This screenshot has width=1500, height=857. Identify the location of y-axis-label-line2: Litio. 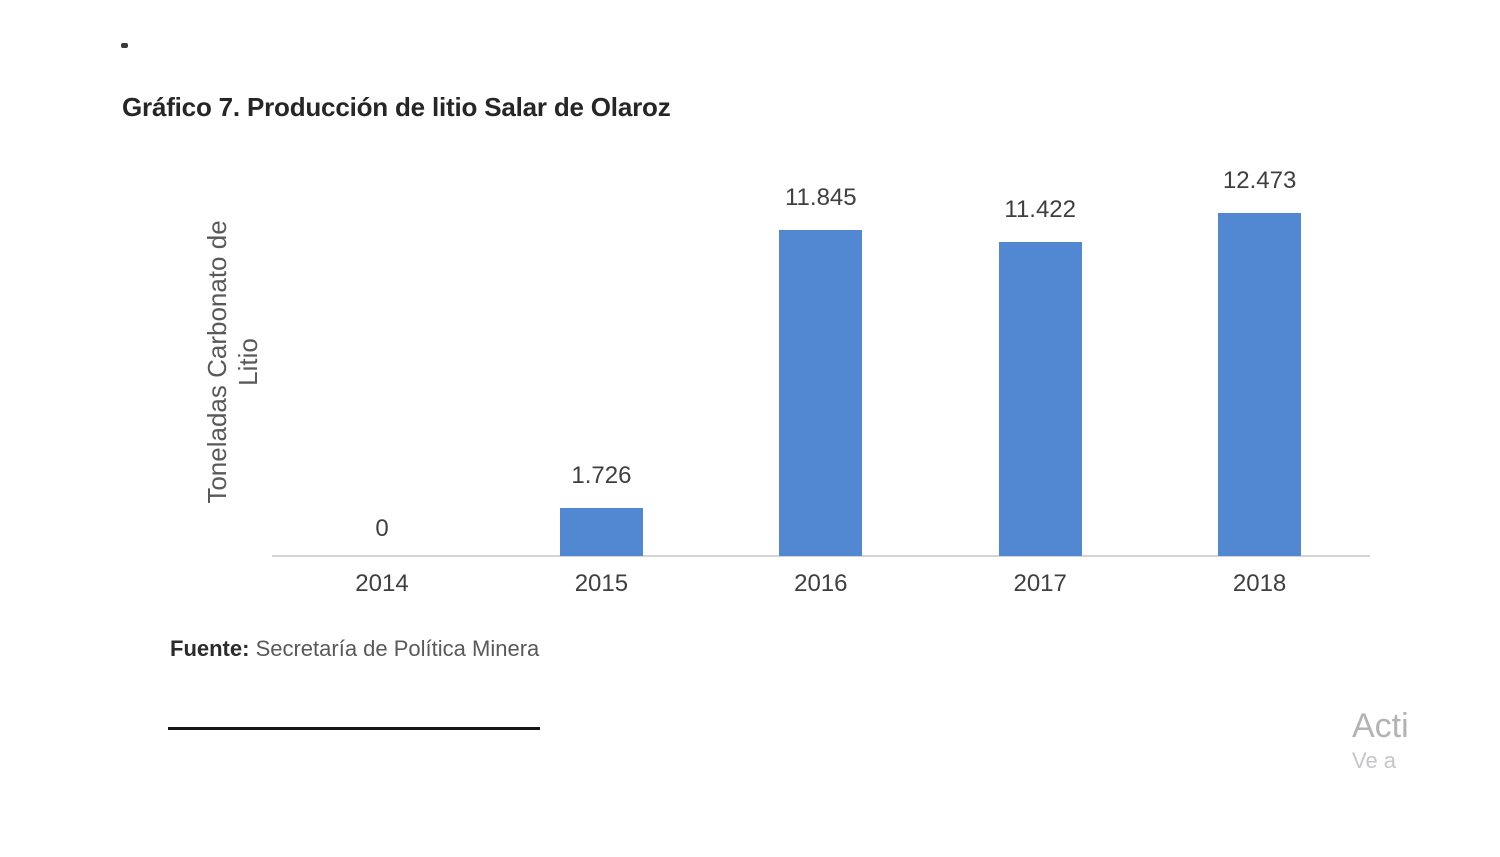
(248, 362).